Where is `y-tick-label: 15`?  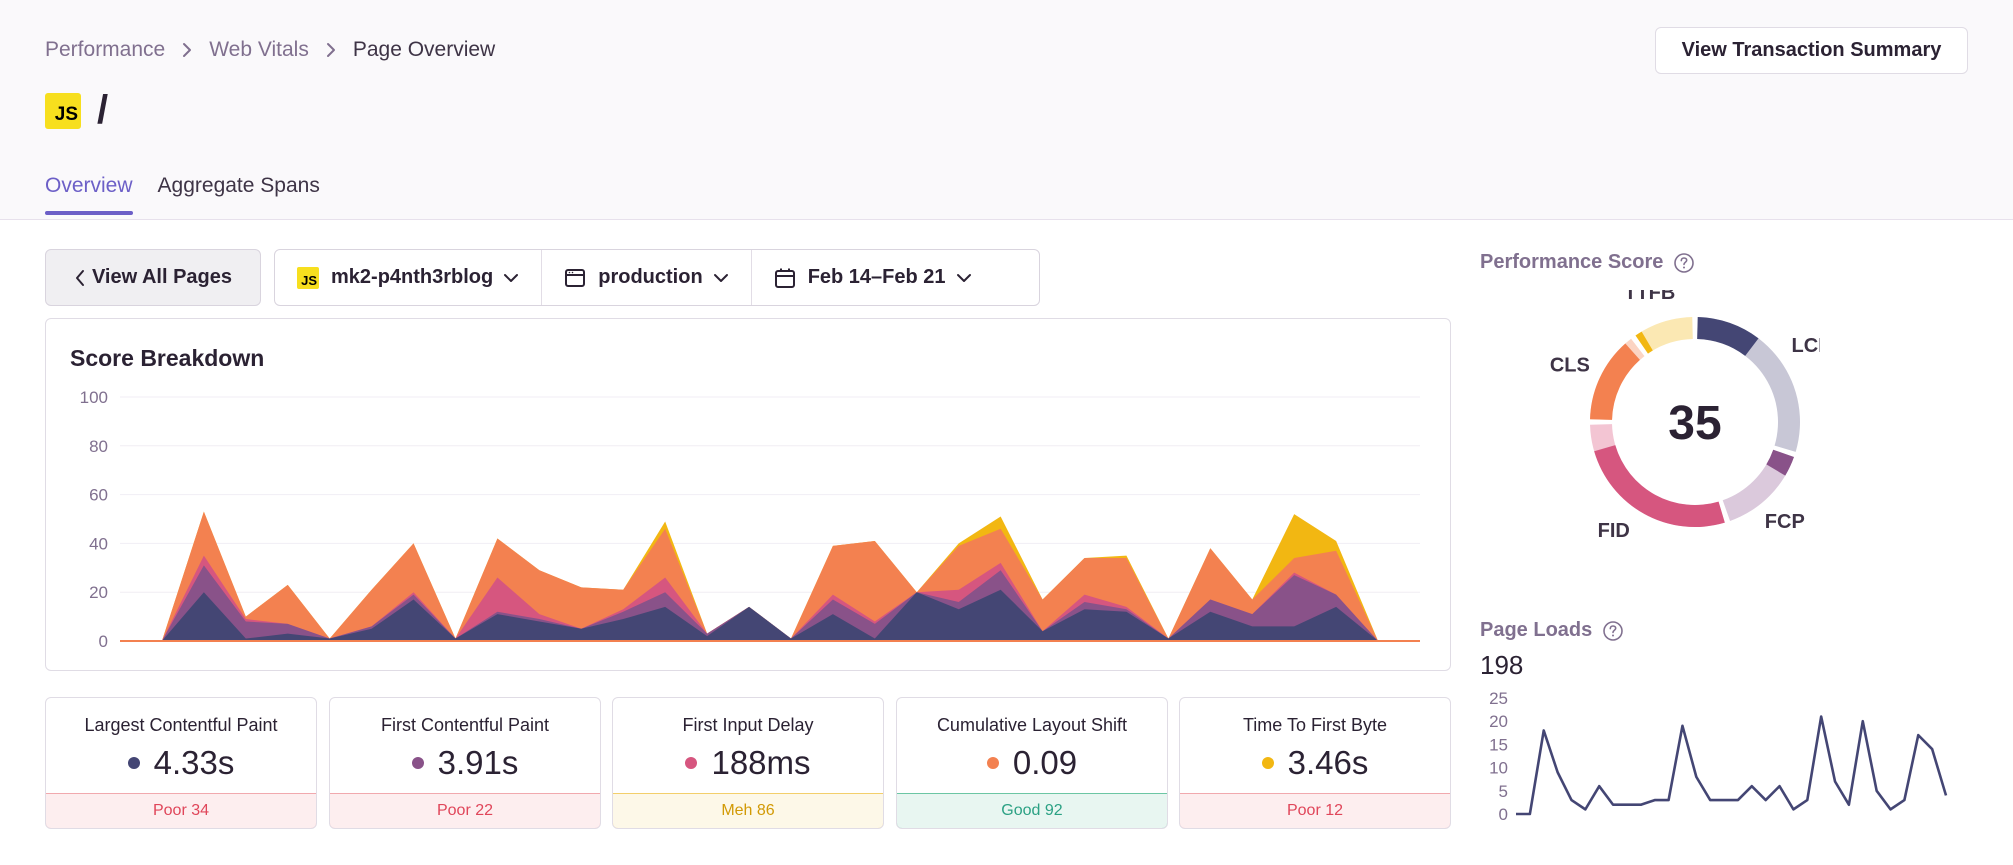 y-tick-label: 15 is located at coordinates (1498, 744).